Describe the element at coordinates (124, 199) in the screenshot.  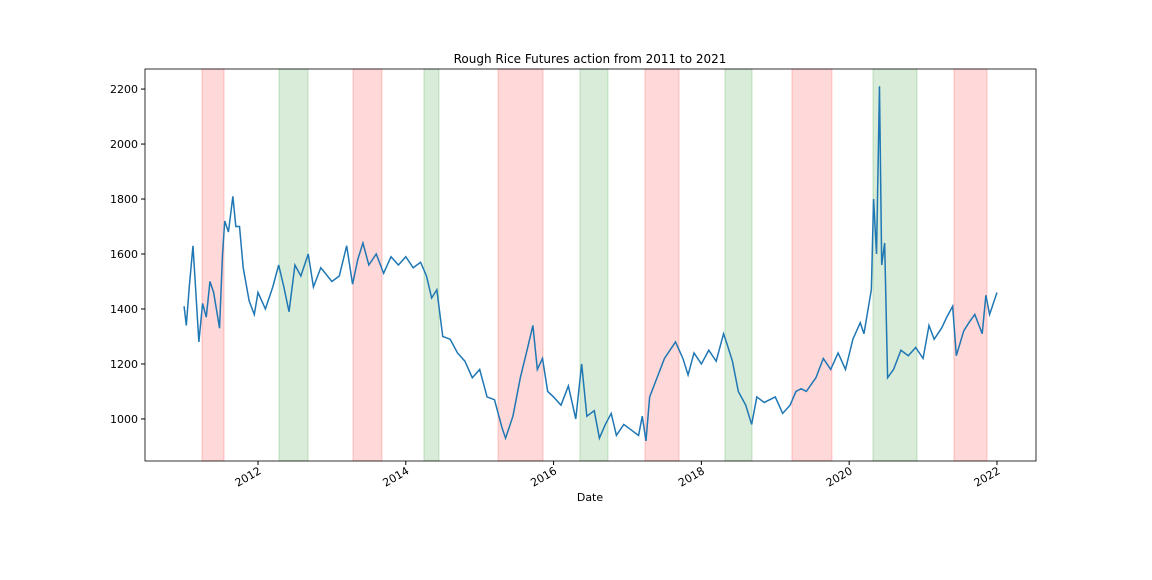
I see `y-tick-label: 1800` at that location.